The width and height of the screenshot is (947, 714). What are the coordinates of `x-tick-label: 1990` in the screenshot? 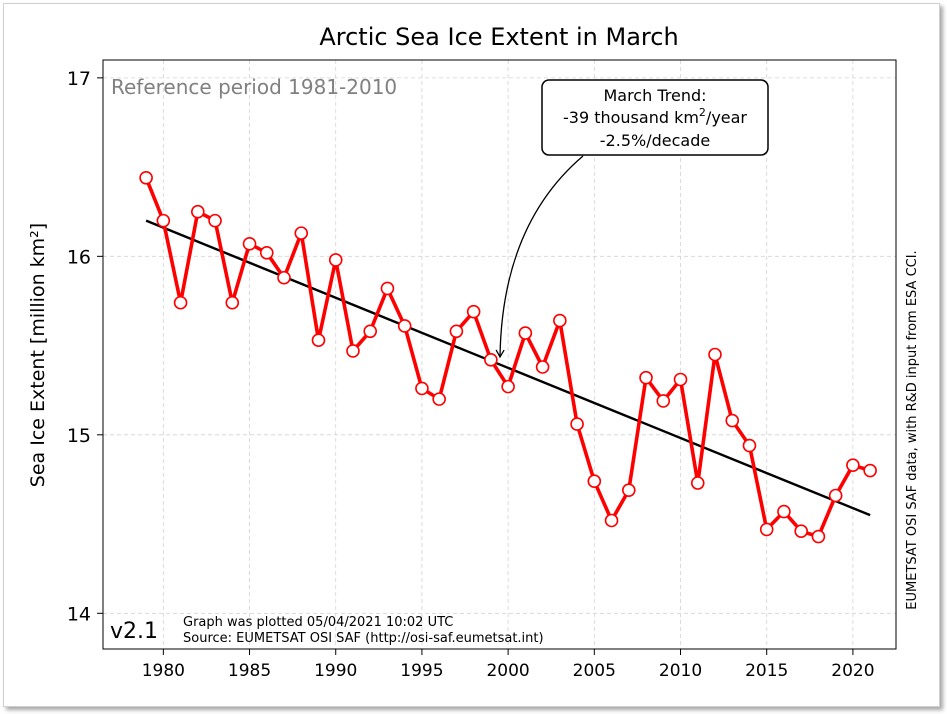 It's located at (335, 671).